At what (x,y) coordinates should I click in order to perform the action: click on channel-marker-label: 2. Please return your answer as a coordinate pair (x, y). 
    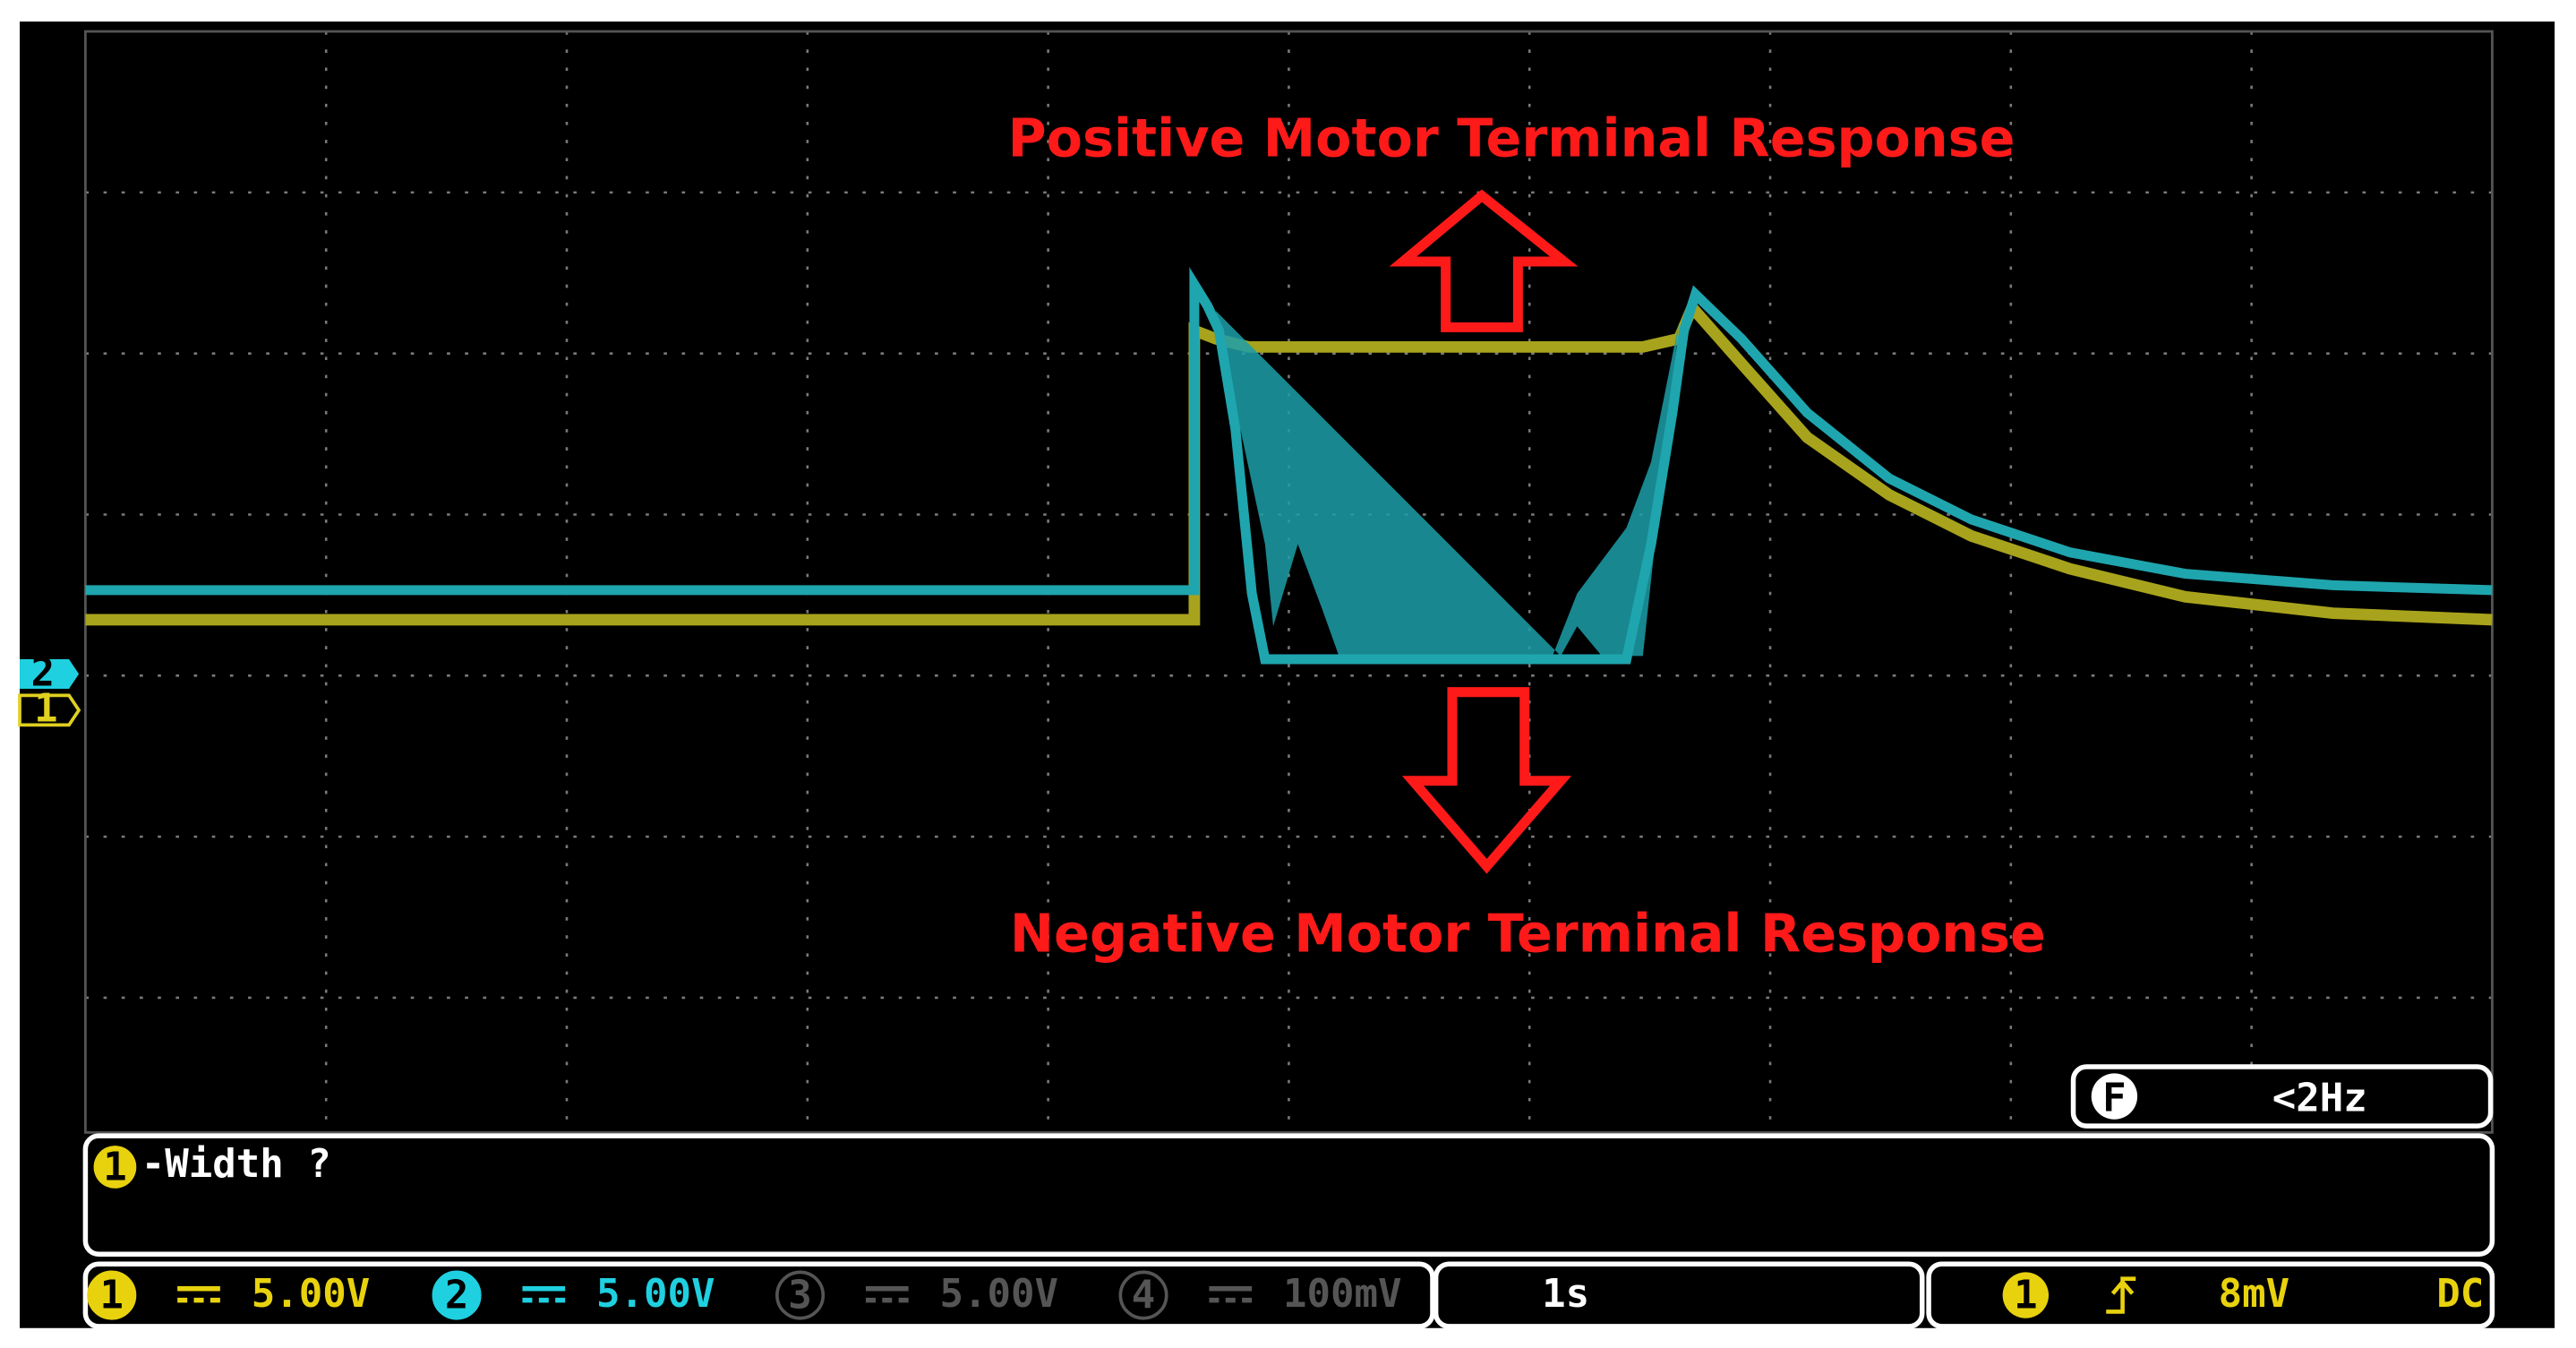
    Looking at the image, I should click on (43, 672).